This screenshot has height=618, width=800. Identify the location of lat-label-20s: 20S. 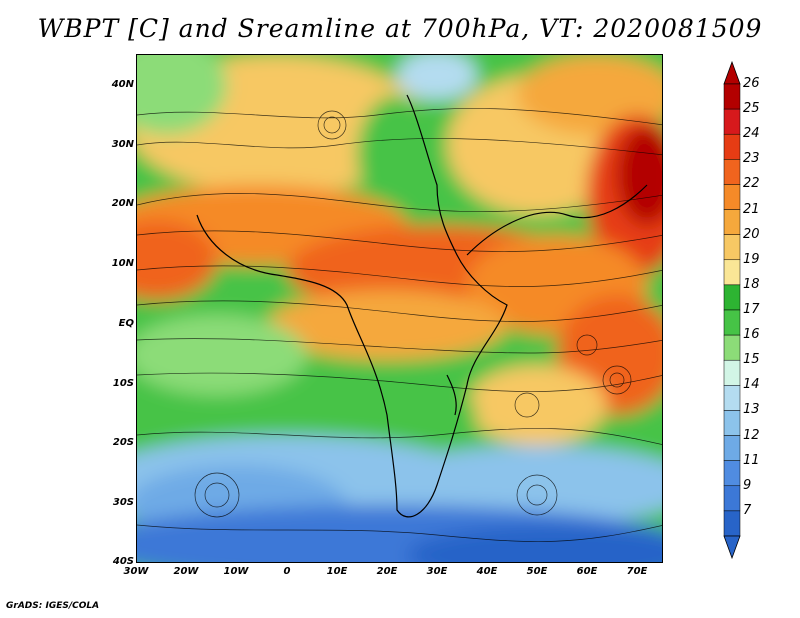
(123, 442).